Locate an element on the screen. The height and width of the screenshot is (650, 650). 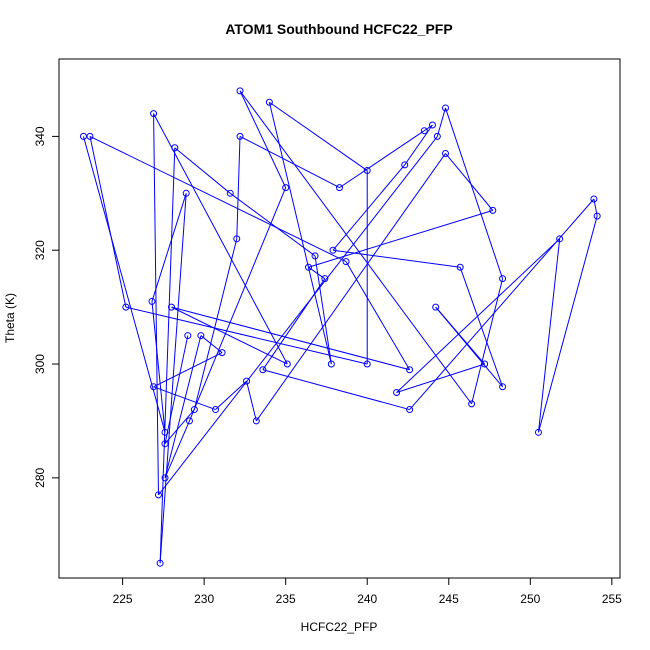
x-tick-label: 245 is located at coordinates (449, 599).